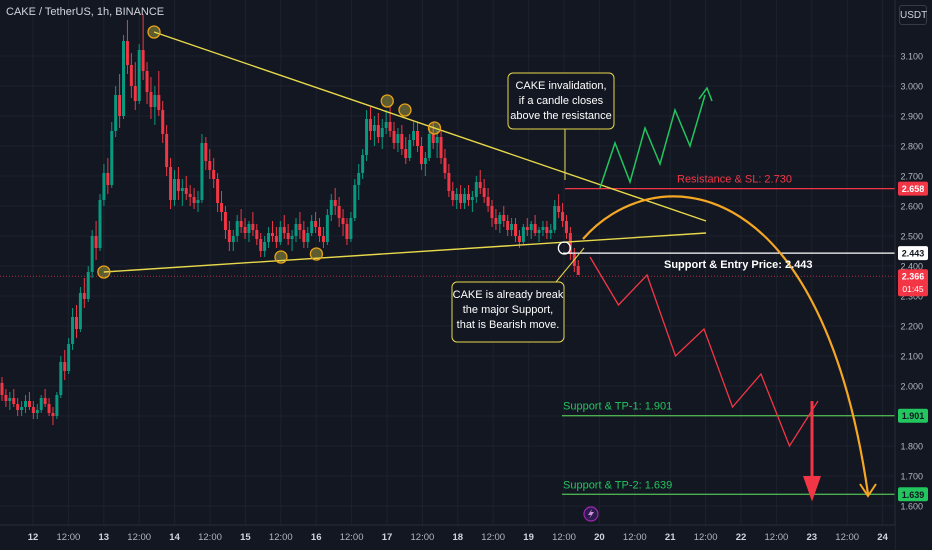  I want to click on x-tick-label: 23, so click(812, 537).